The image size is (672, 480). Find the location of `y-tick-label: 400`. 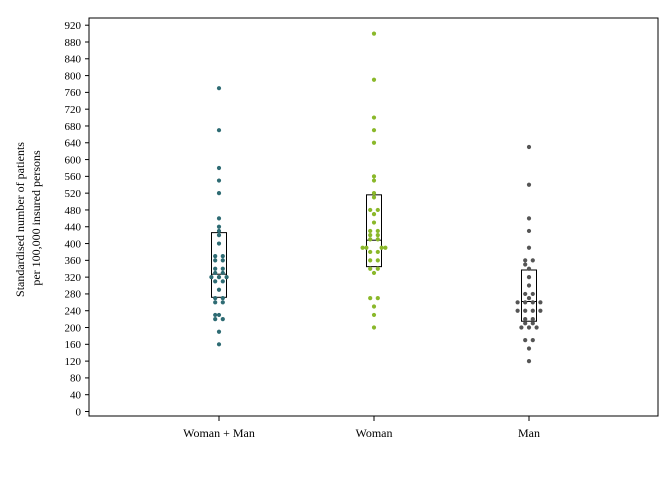

y-tick-label: 400 is located at coordinates (73, 244).